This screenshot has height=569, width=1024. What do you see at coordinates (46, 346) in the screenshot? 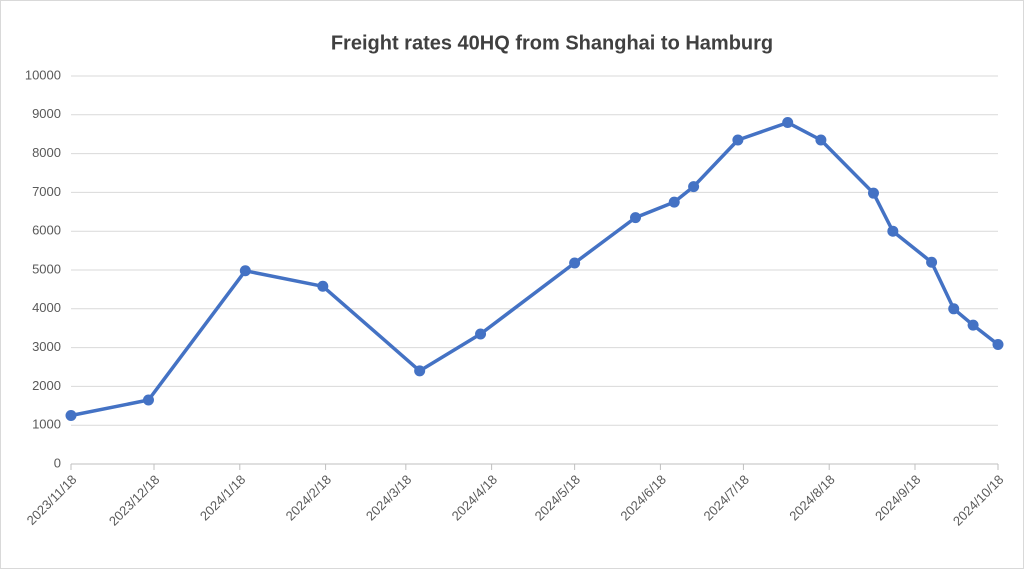
I see `y-tick-label: 3000` at bounding box center [46, 346].